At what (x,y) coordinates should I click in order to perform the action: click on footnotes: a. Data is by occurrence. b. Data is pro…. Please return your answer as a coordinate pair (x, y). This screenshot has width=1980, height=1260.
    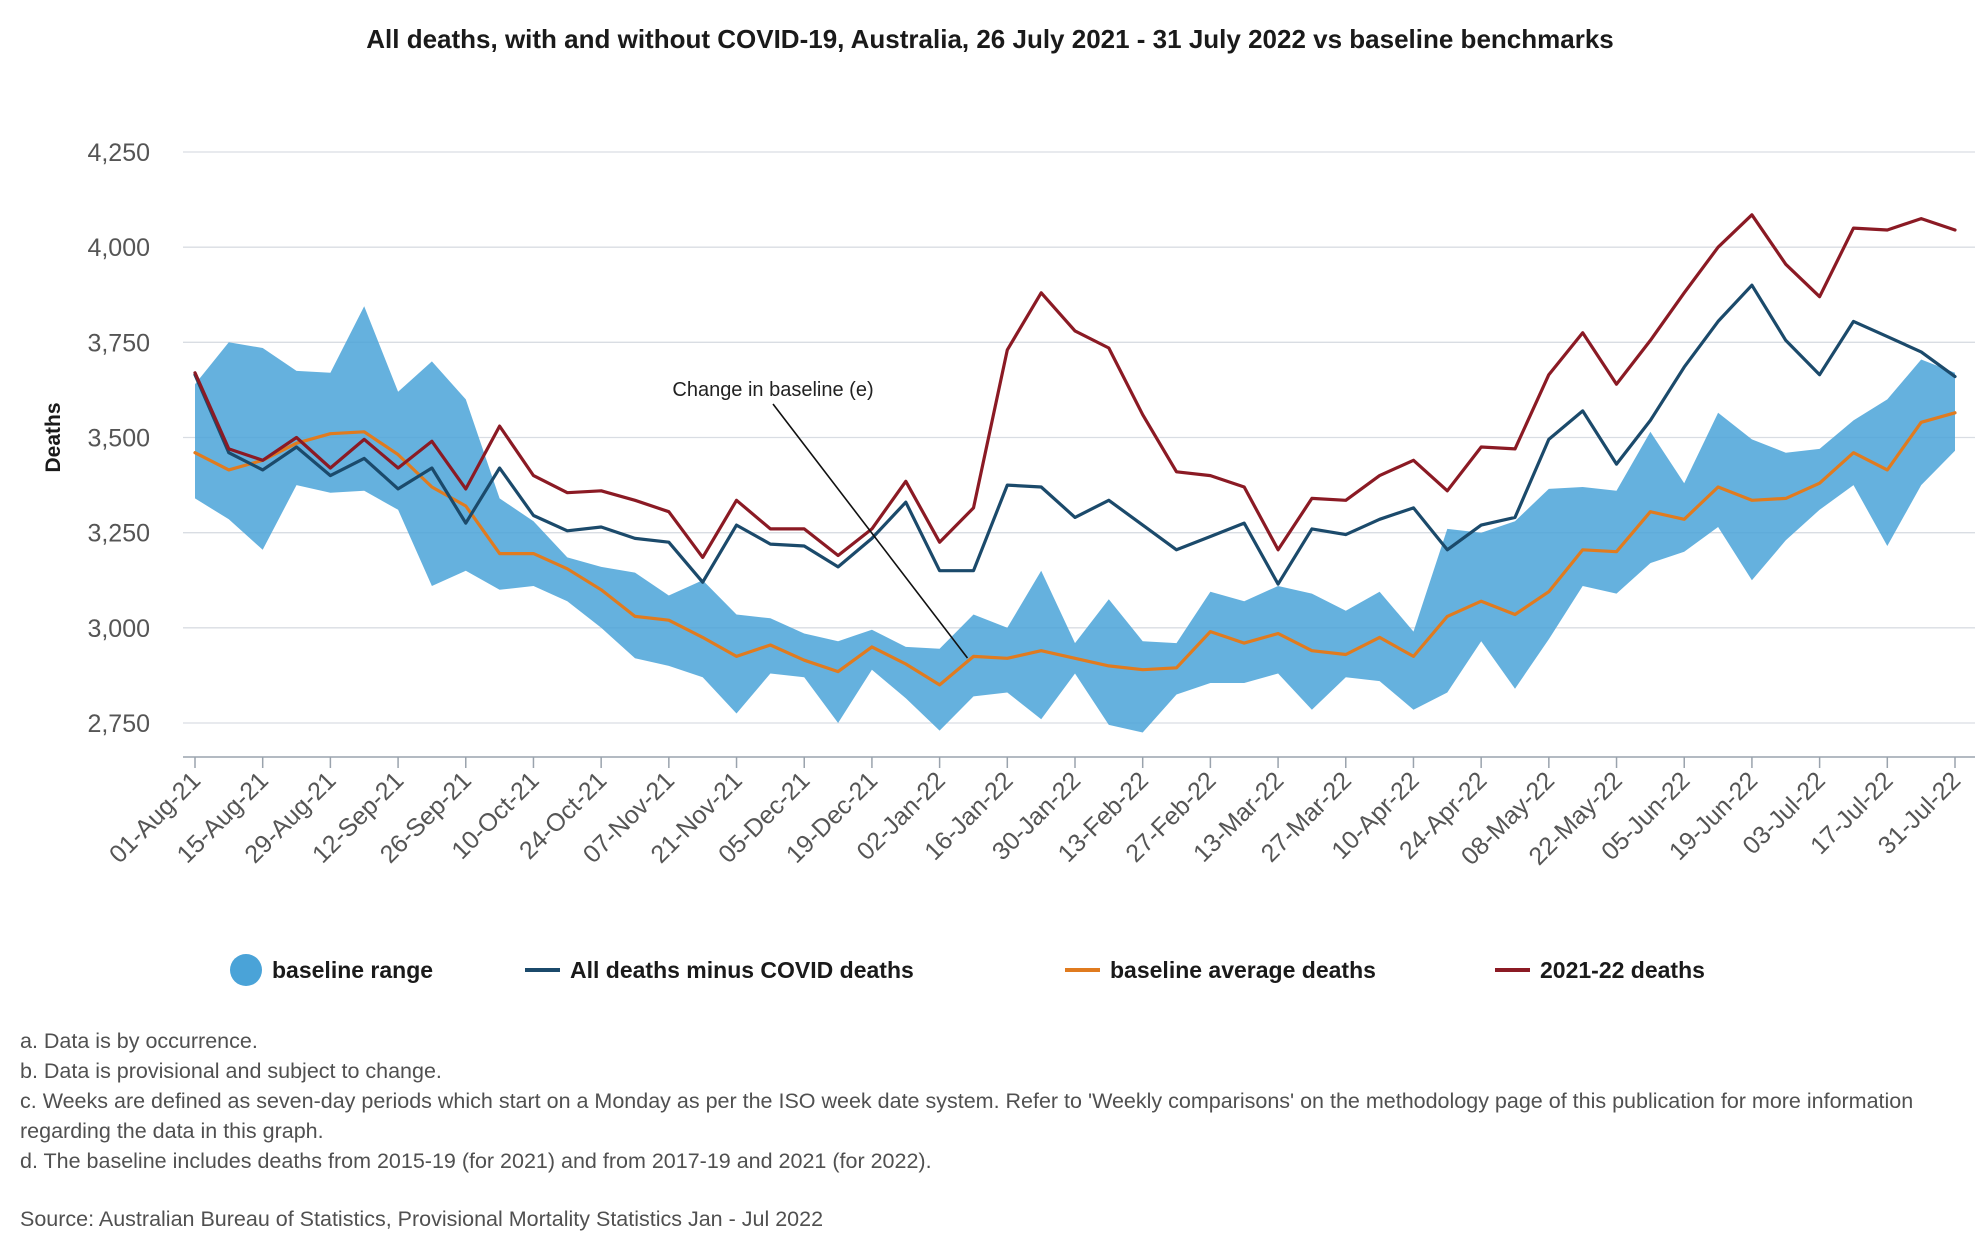
    Looking at the image, I should click on (990, 1101).